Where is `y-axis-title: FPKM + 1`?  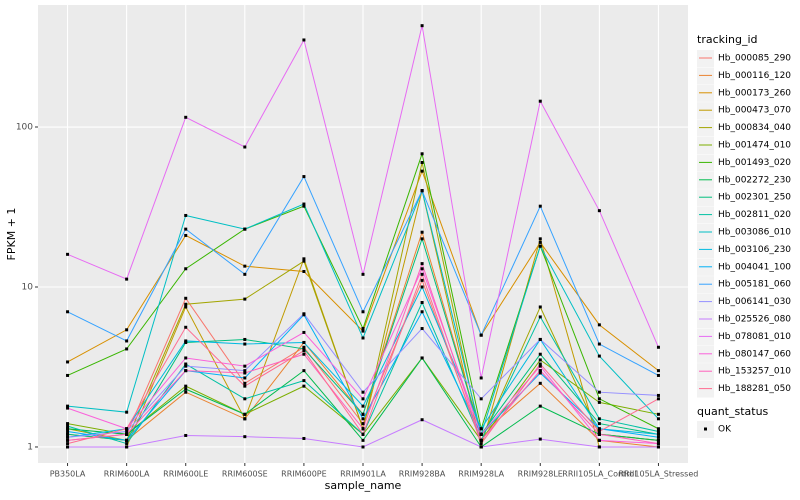 y-axis-title: FPKM + 1 is located at coordinates (11, 234).